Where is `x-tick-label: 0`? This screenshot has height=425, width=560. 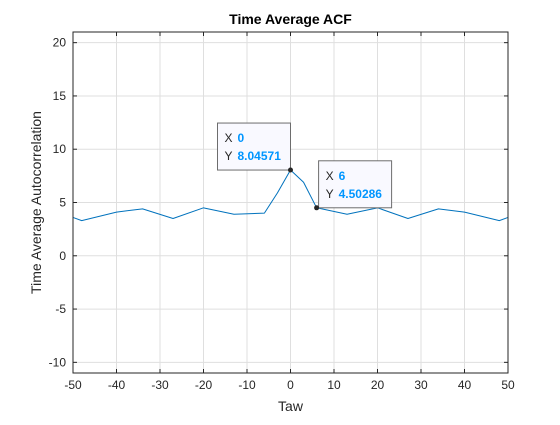 x-tick-label: 0 is located at coordinates (290, 385).